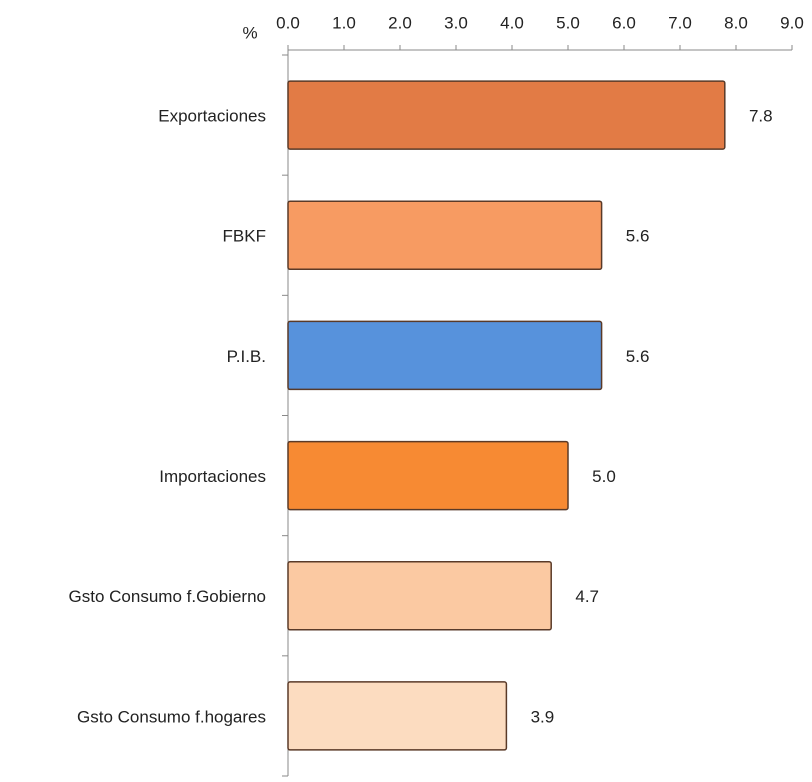 The image size is (812, 782). I want to click on value-label: 3.9, so click(543, 716).